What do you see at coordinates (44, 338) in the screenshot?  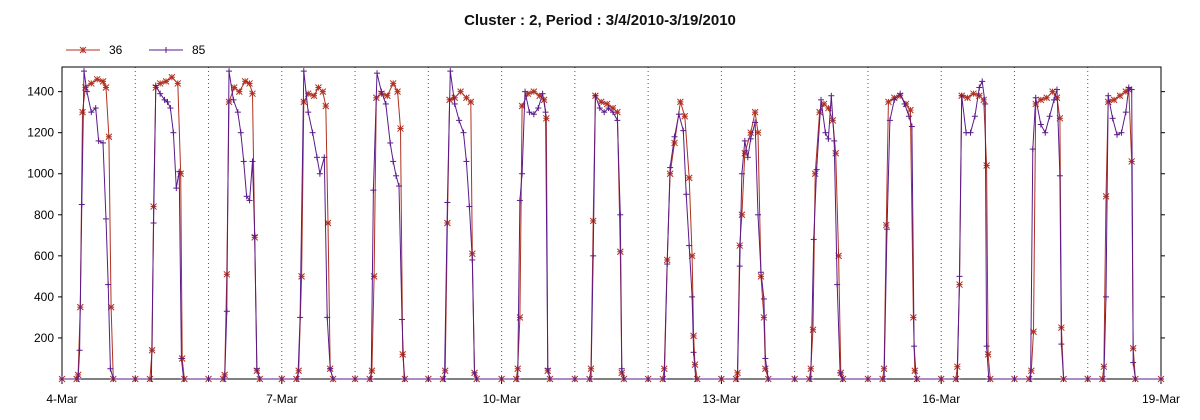 I see `y-tick-label: 200` at bounding box center [44, 338].